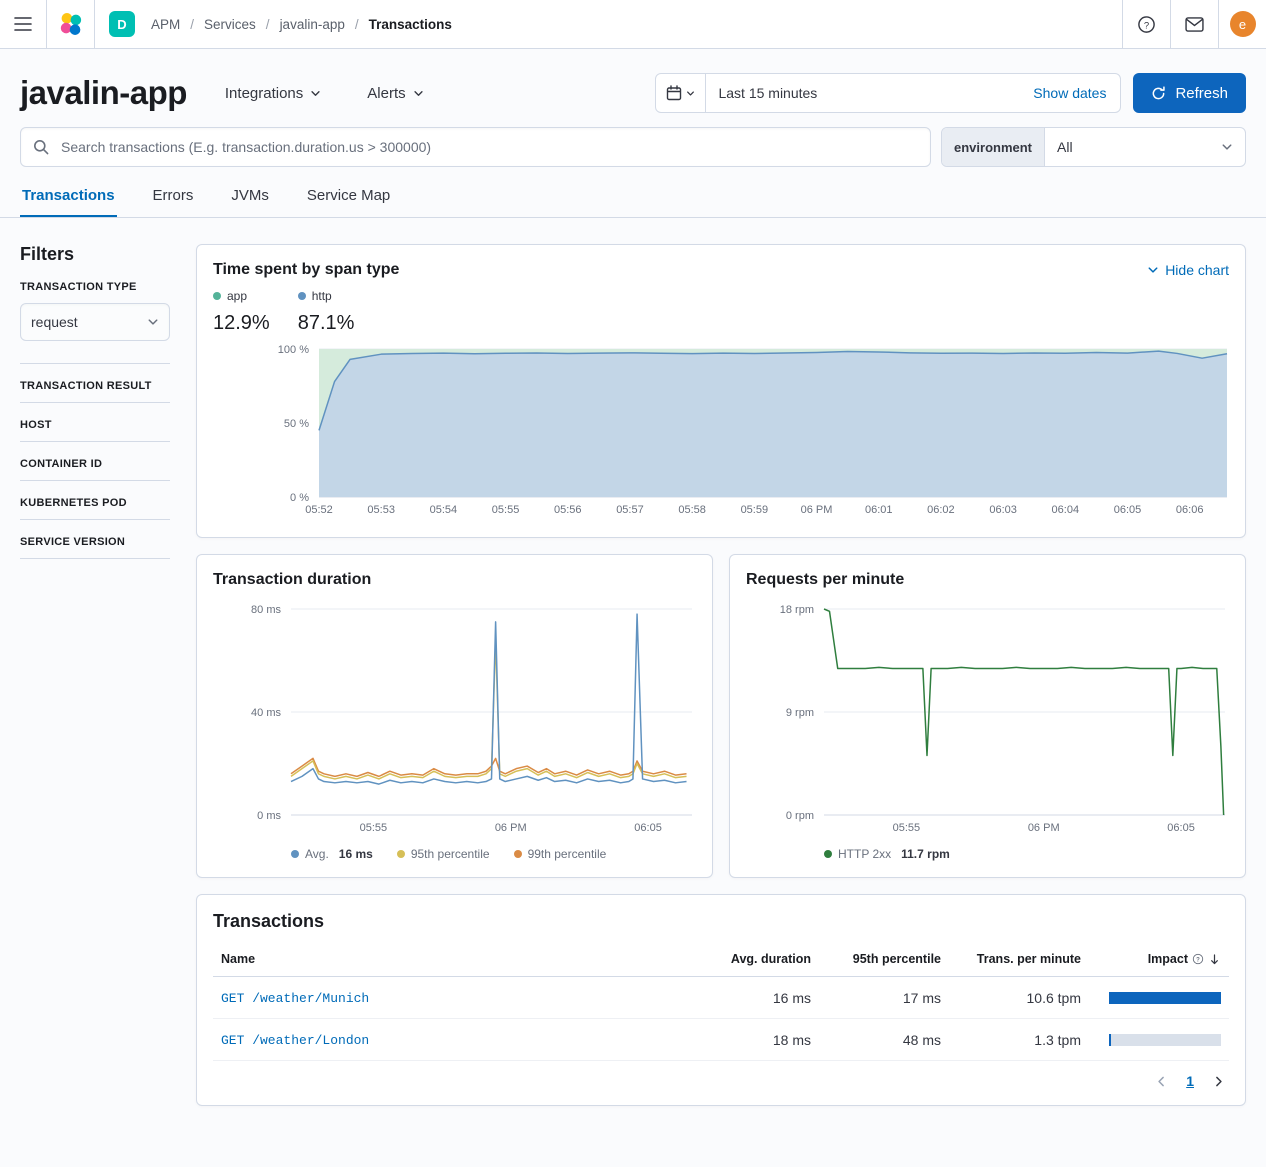  Describe the element at coordinates (1019, 1039) in the screenshot. I see `london-trans-per-minute: 1.3 tpm` at that location.